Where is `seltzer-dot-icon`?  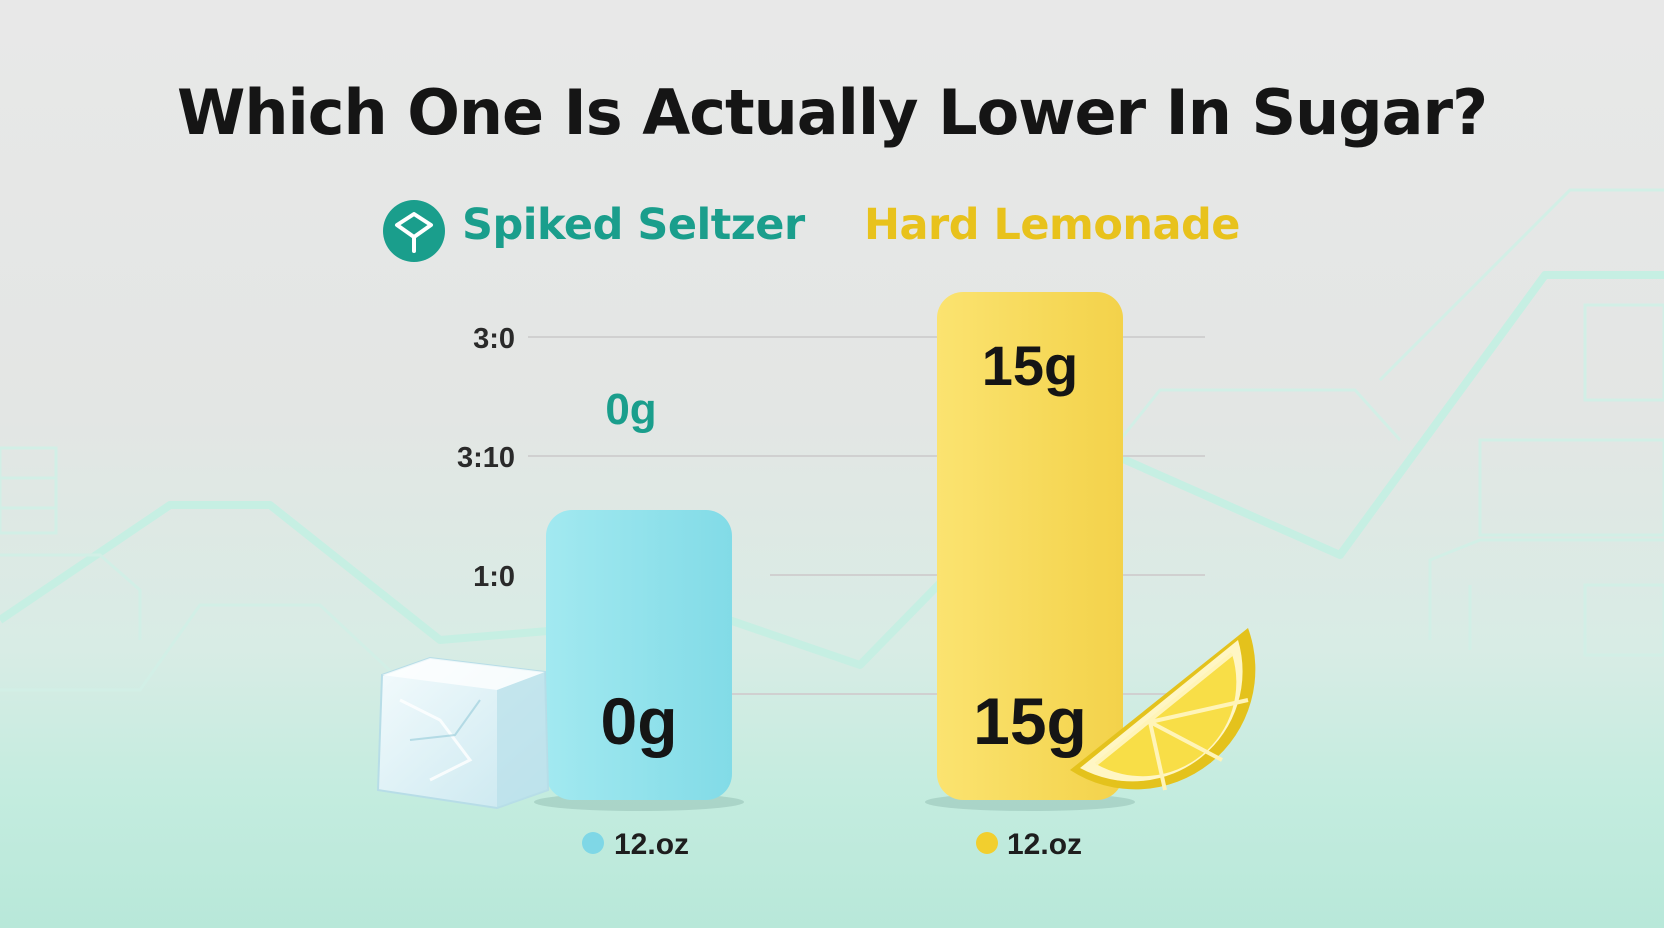
seltzer-dot-icon is located at coordinates (593, 843).